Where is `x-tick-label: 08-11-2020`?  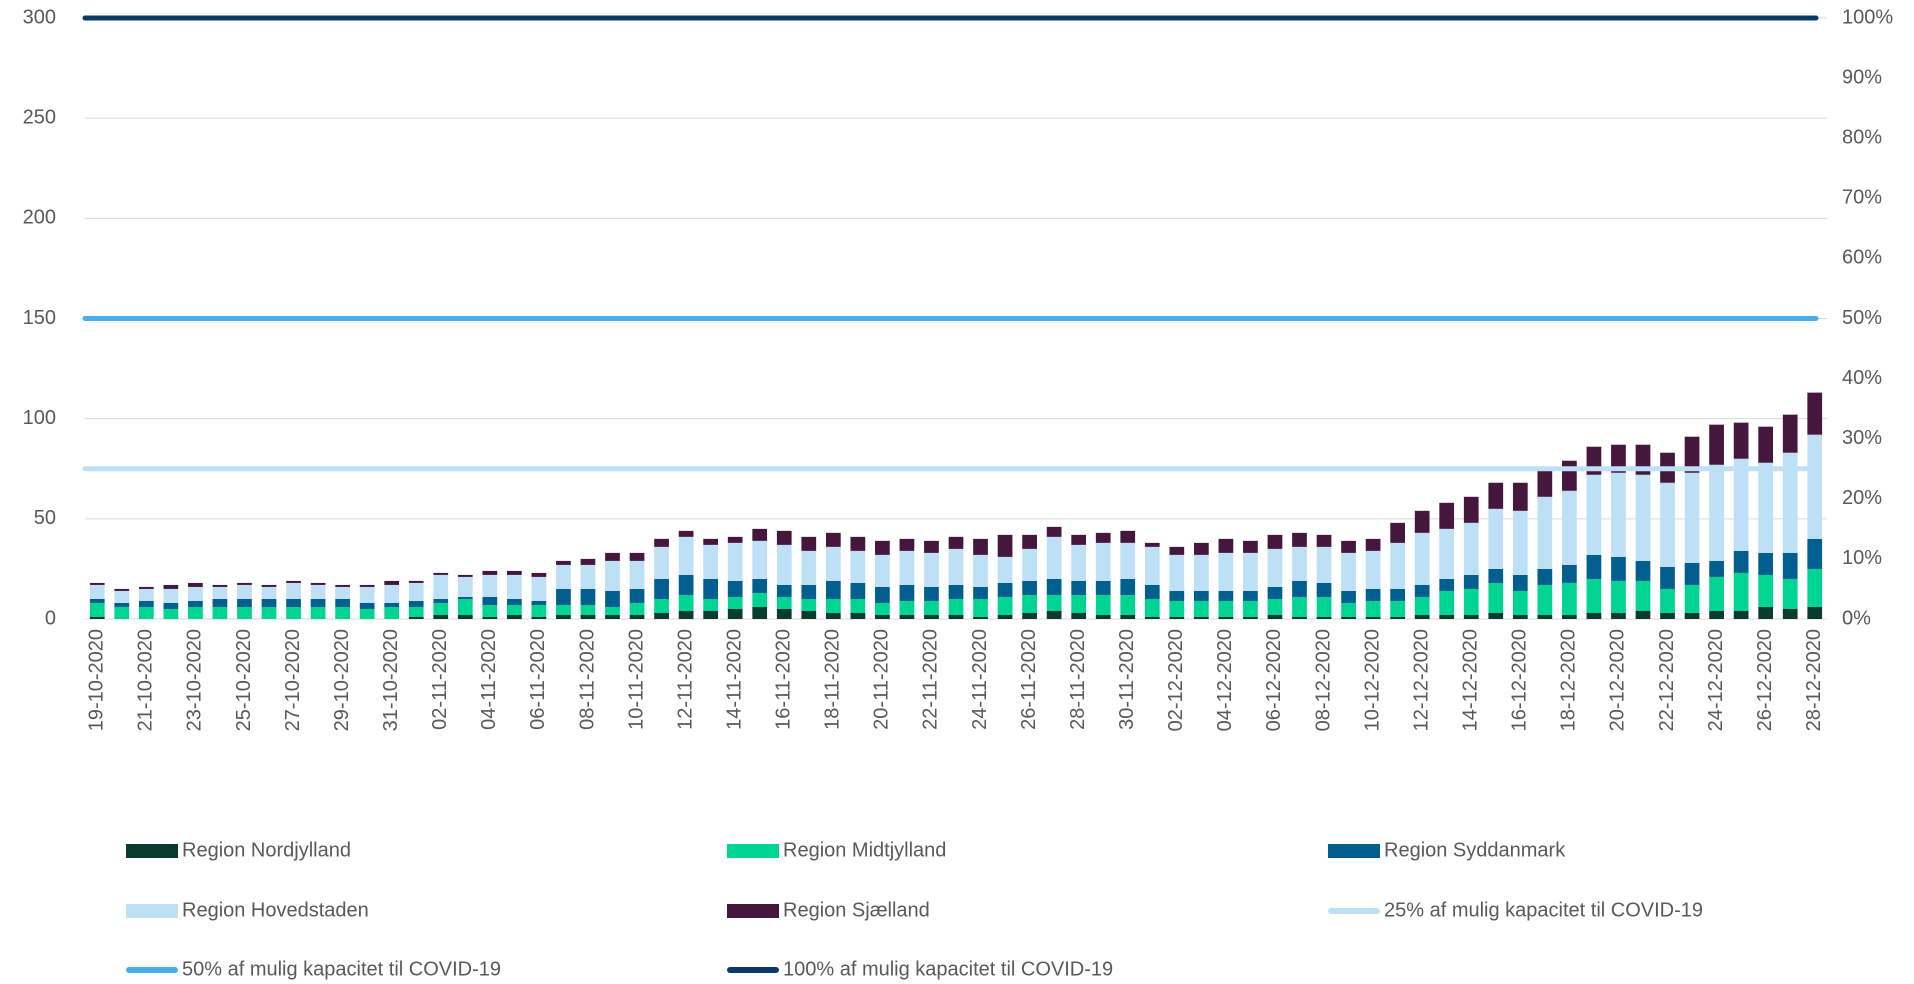 x-tick-label: 08-11-2020 is located at coordinates (587, 679).